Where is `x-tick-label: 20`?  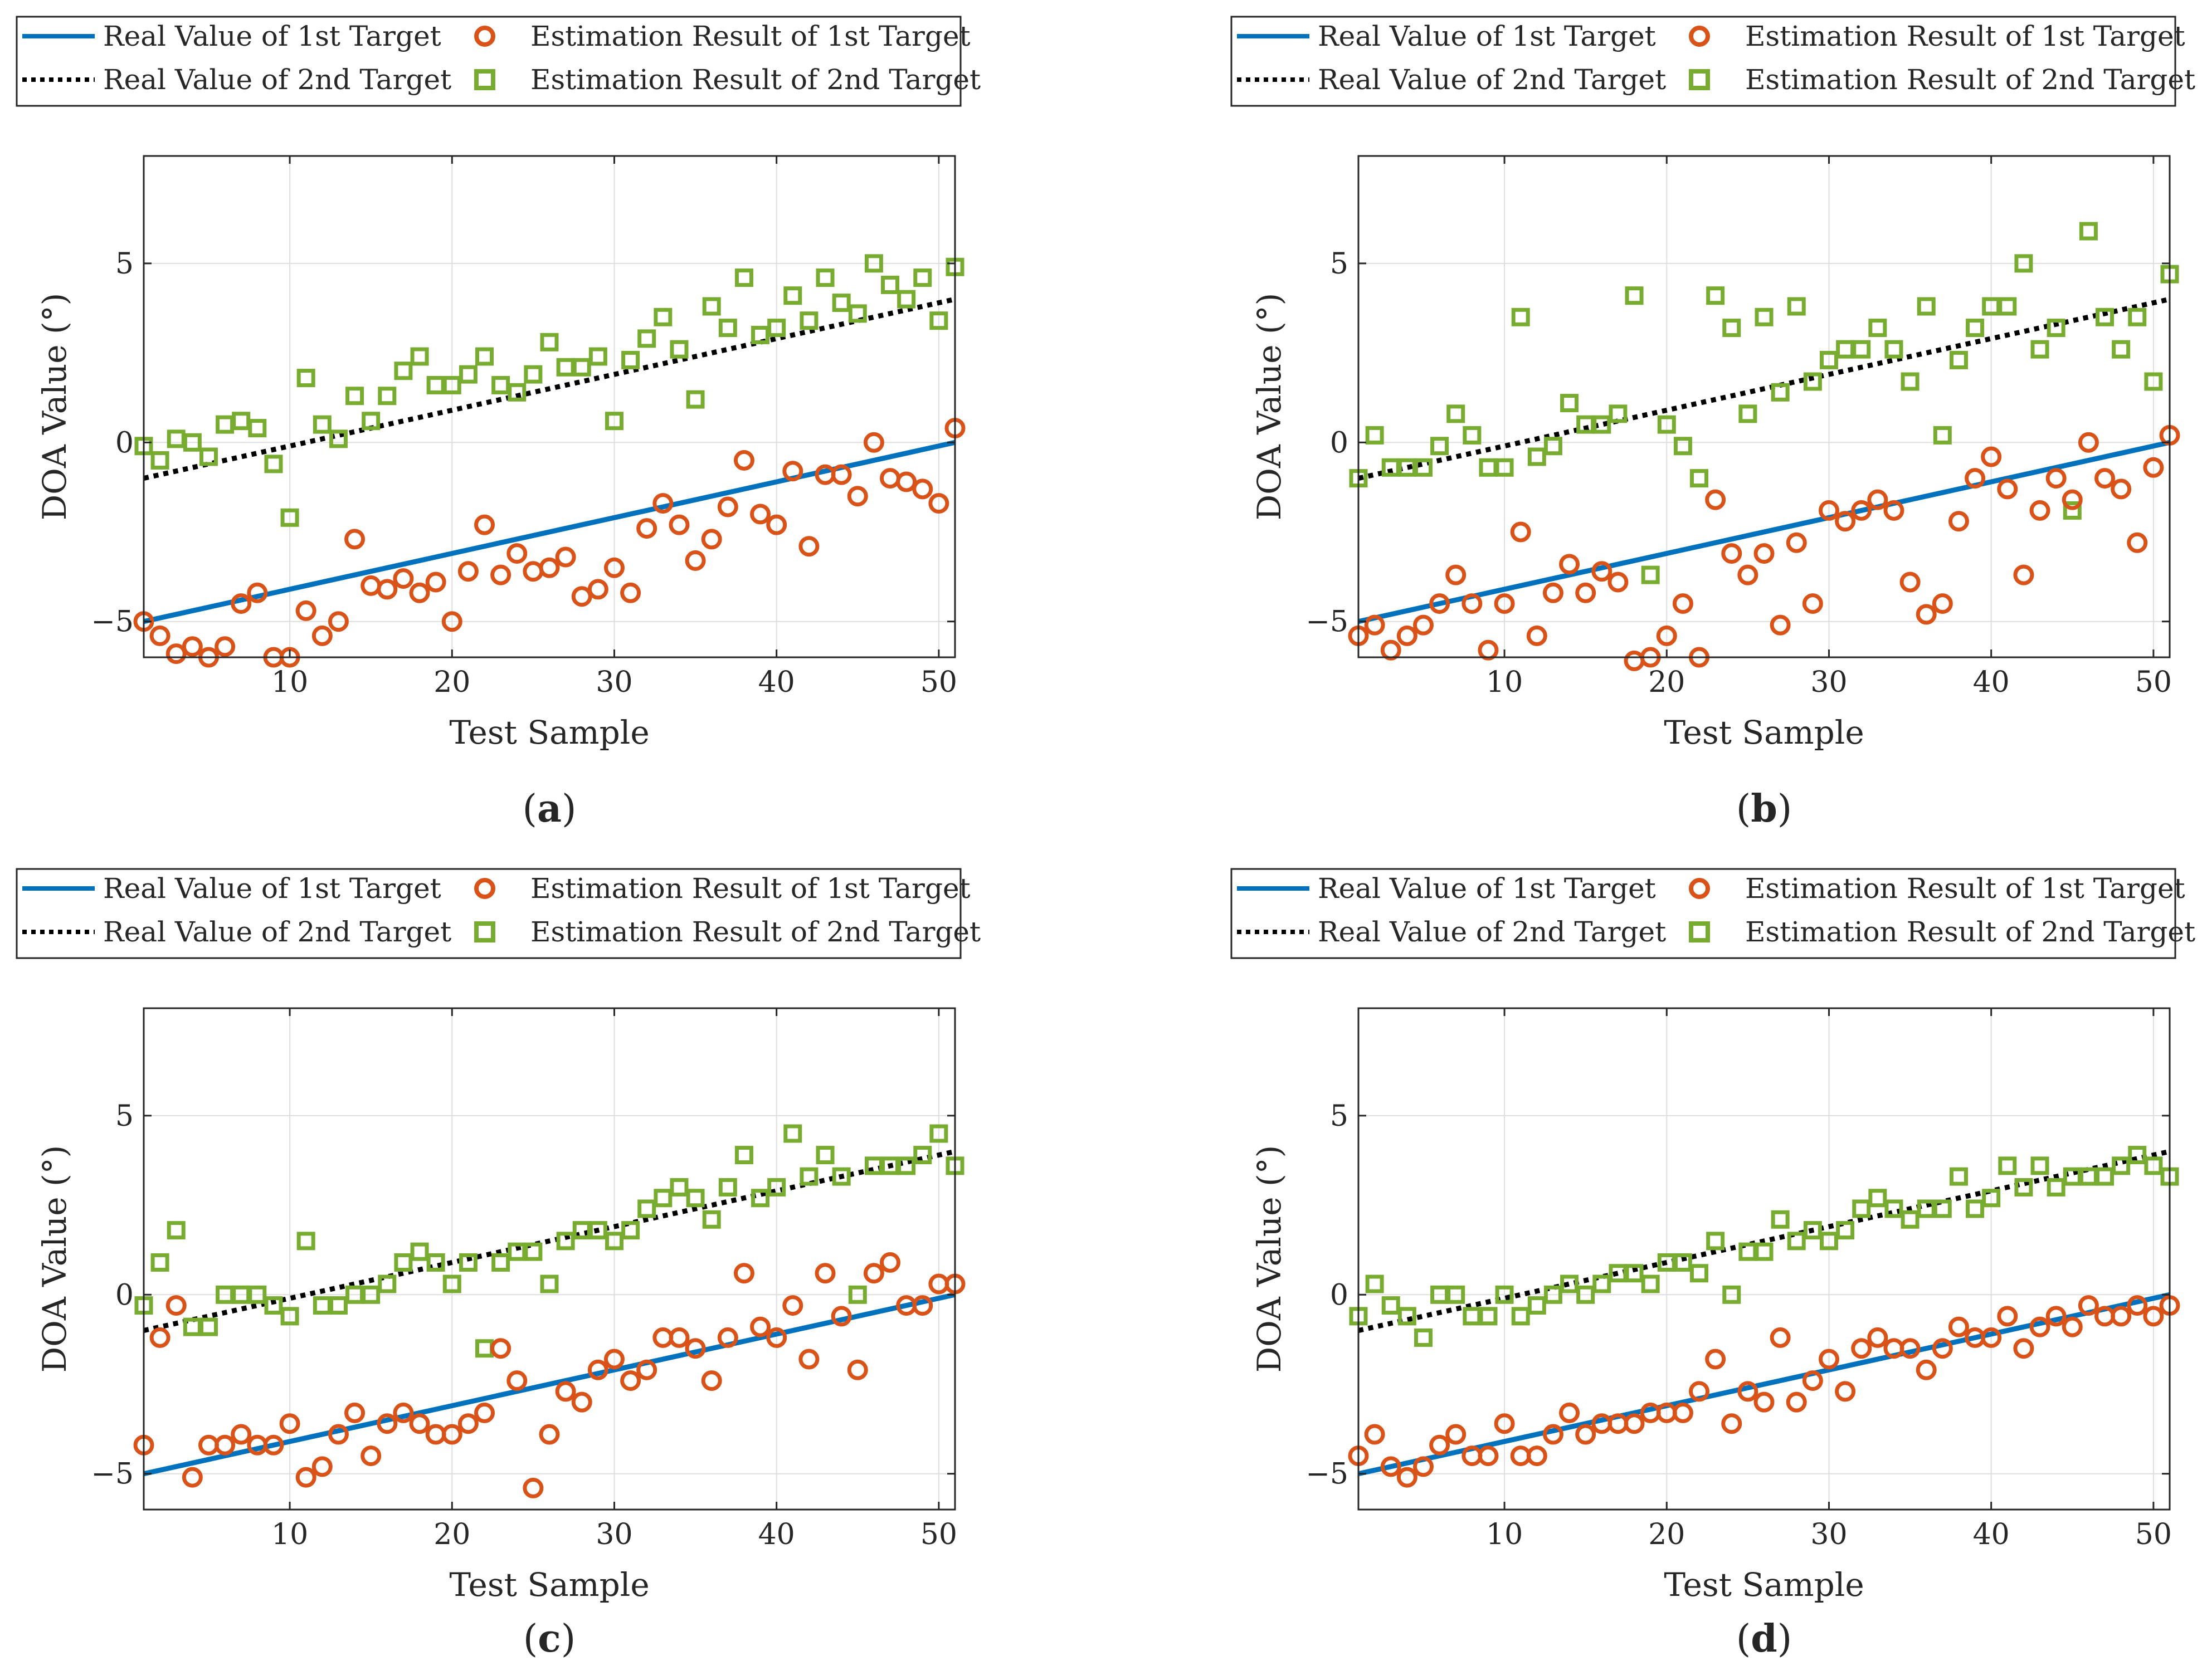 x-tick-label: 20 is located at coordinates (1667, 682).